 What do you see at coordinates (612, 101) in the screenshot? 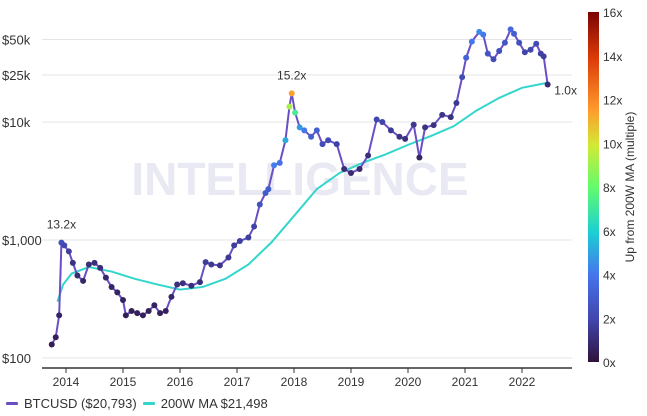
I see `colorbar-tick-label: 12x` at bounding box center [612, 101].